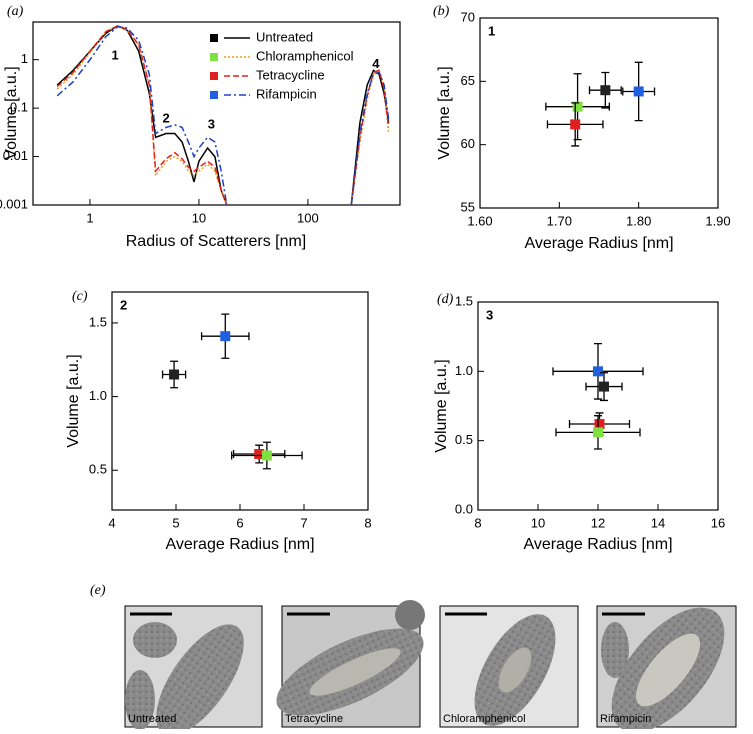  Describe the element at coordinates (441, 11) in the screenshot. I see `panel-label: (b)` at that location.